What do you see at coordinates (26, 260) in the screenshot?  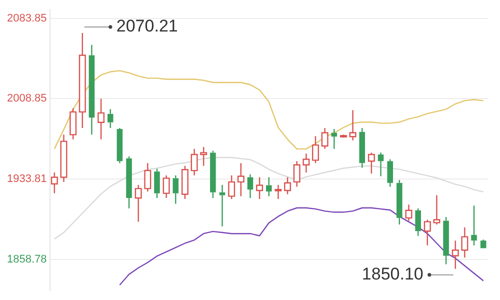 I see `y-tick-label: 1858.78` at bounding box center [26, 260].